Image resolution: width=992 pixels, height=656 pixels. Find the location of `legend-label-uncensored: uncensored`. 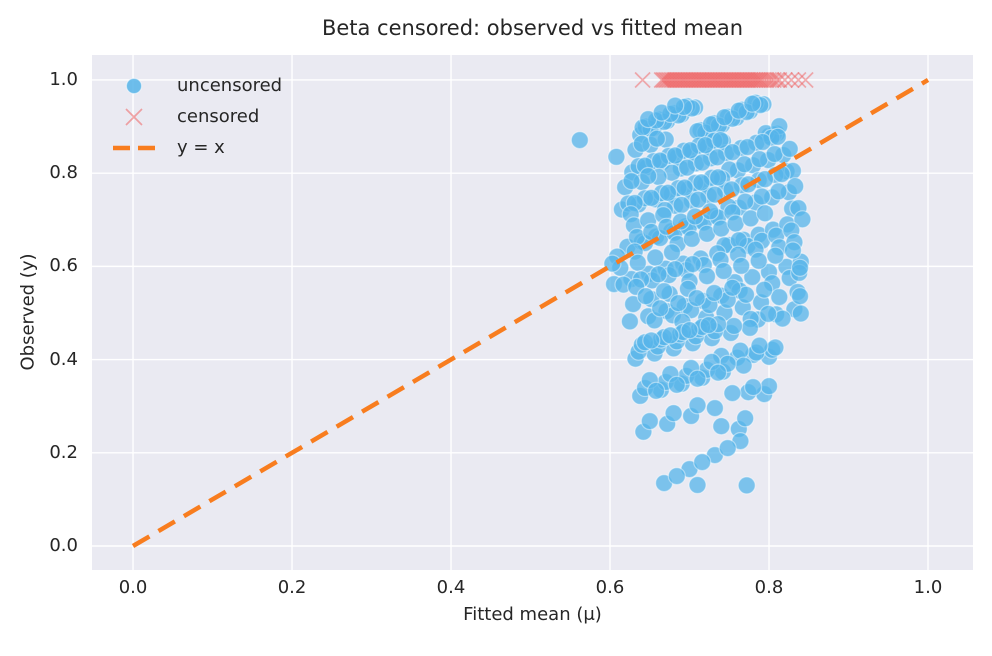

legend-label-uncensored: uncensored is located at coordinates (230, 85).